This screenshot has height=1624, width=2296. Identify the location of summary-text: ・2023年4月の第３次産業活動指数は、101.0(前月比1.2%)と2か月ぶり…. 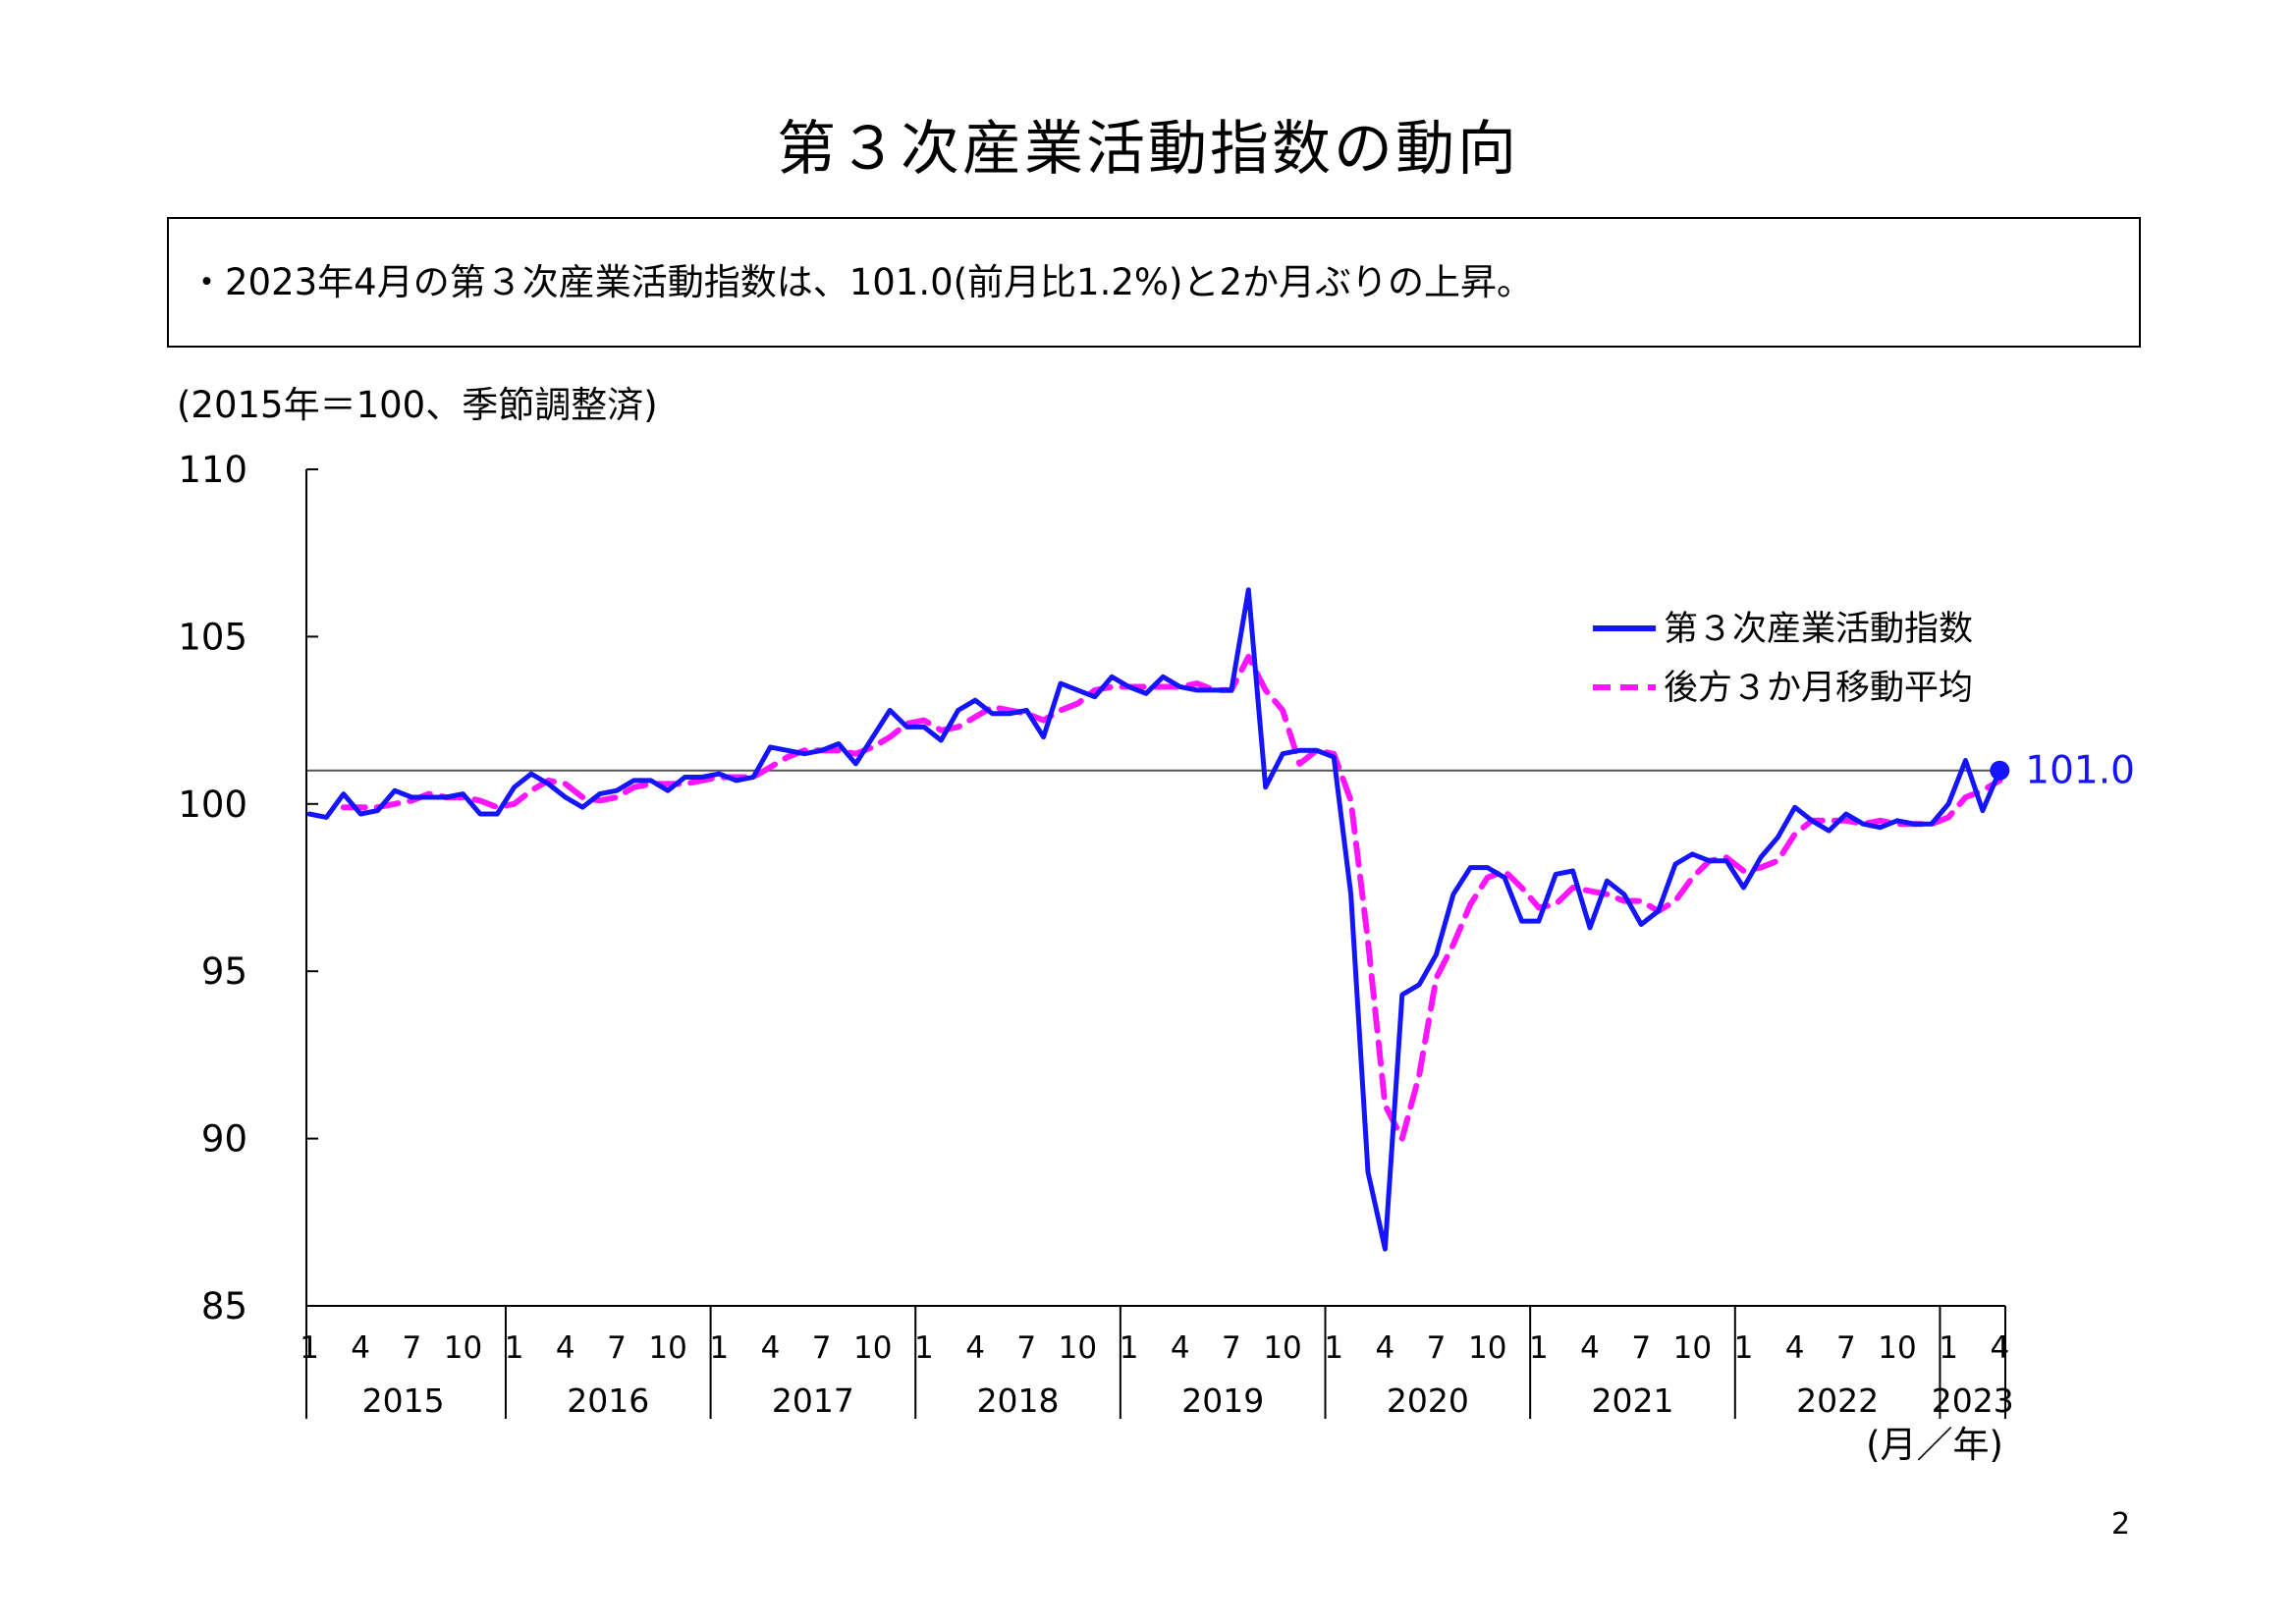
(861, 282).